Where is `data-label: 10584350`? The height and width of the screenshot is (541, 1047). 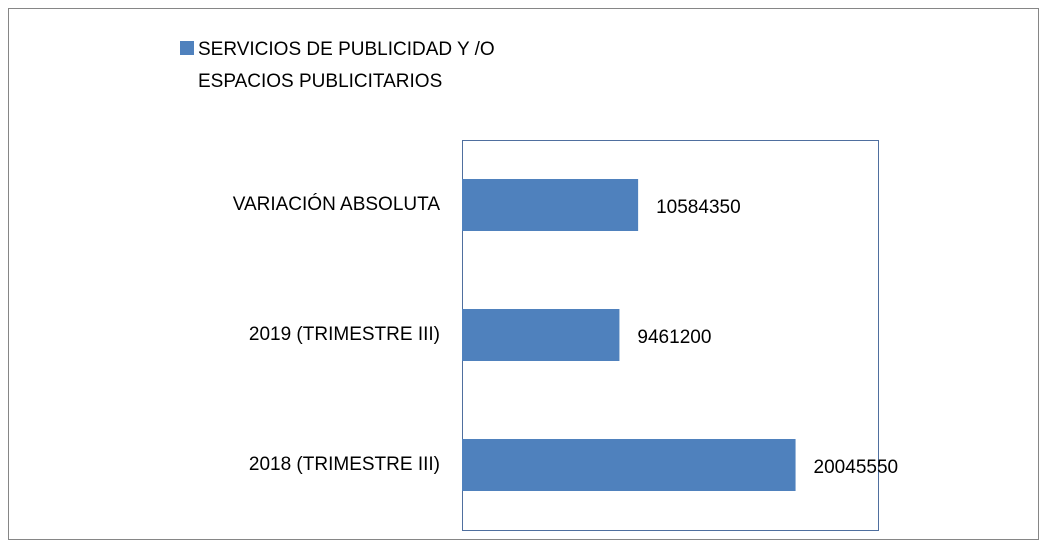 data-label: 10584350 is located at coordinates (698, 207).